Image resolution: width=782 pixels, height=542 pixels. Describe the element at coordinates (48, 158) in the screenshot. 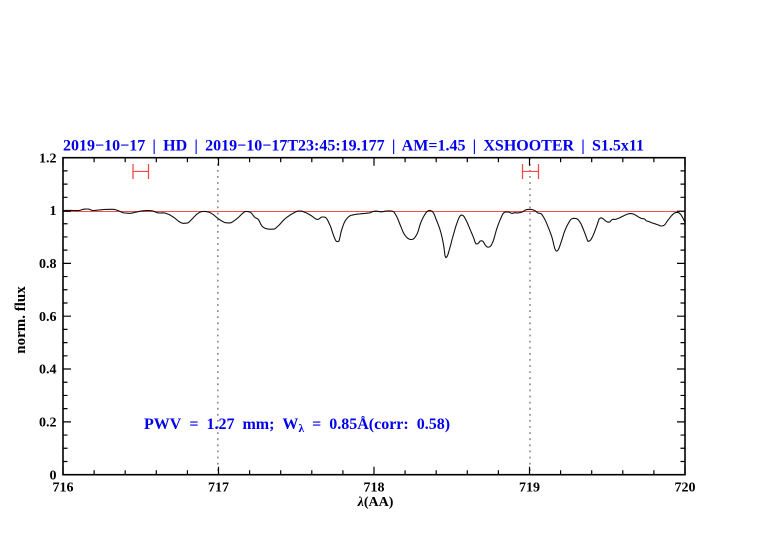

I see `svg-text: 1.2` at that location.